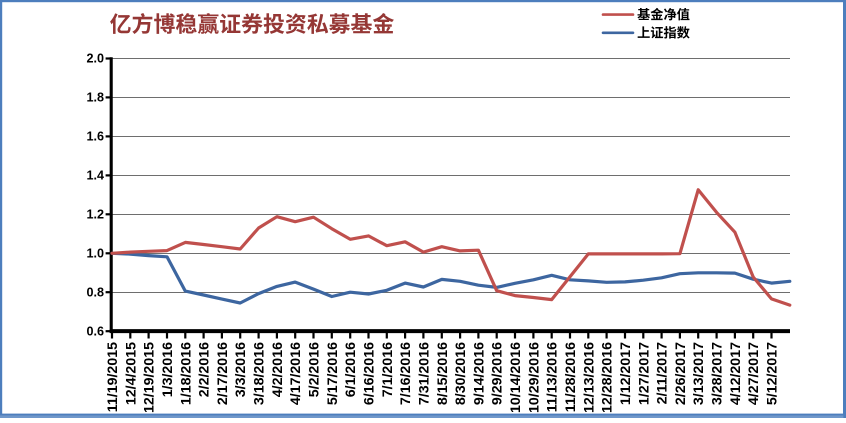 The image size is (846, 423). What do you see at coordinates (241, 369) in the screenshot?
I see `svg-text: 3/3/2016` at bounding box center [241, 369].